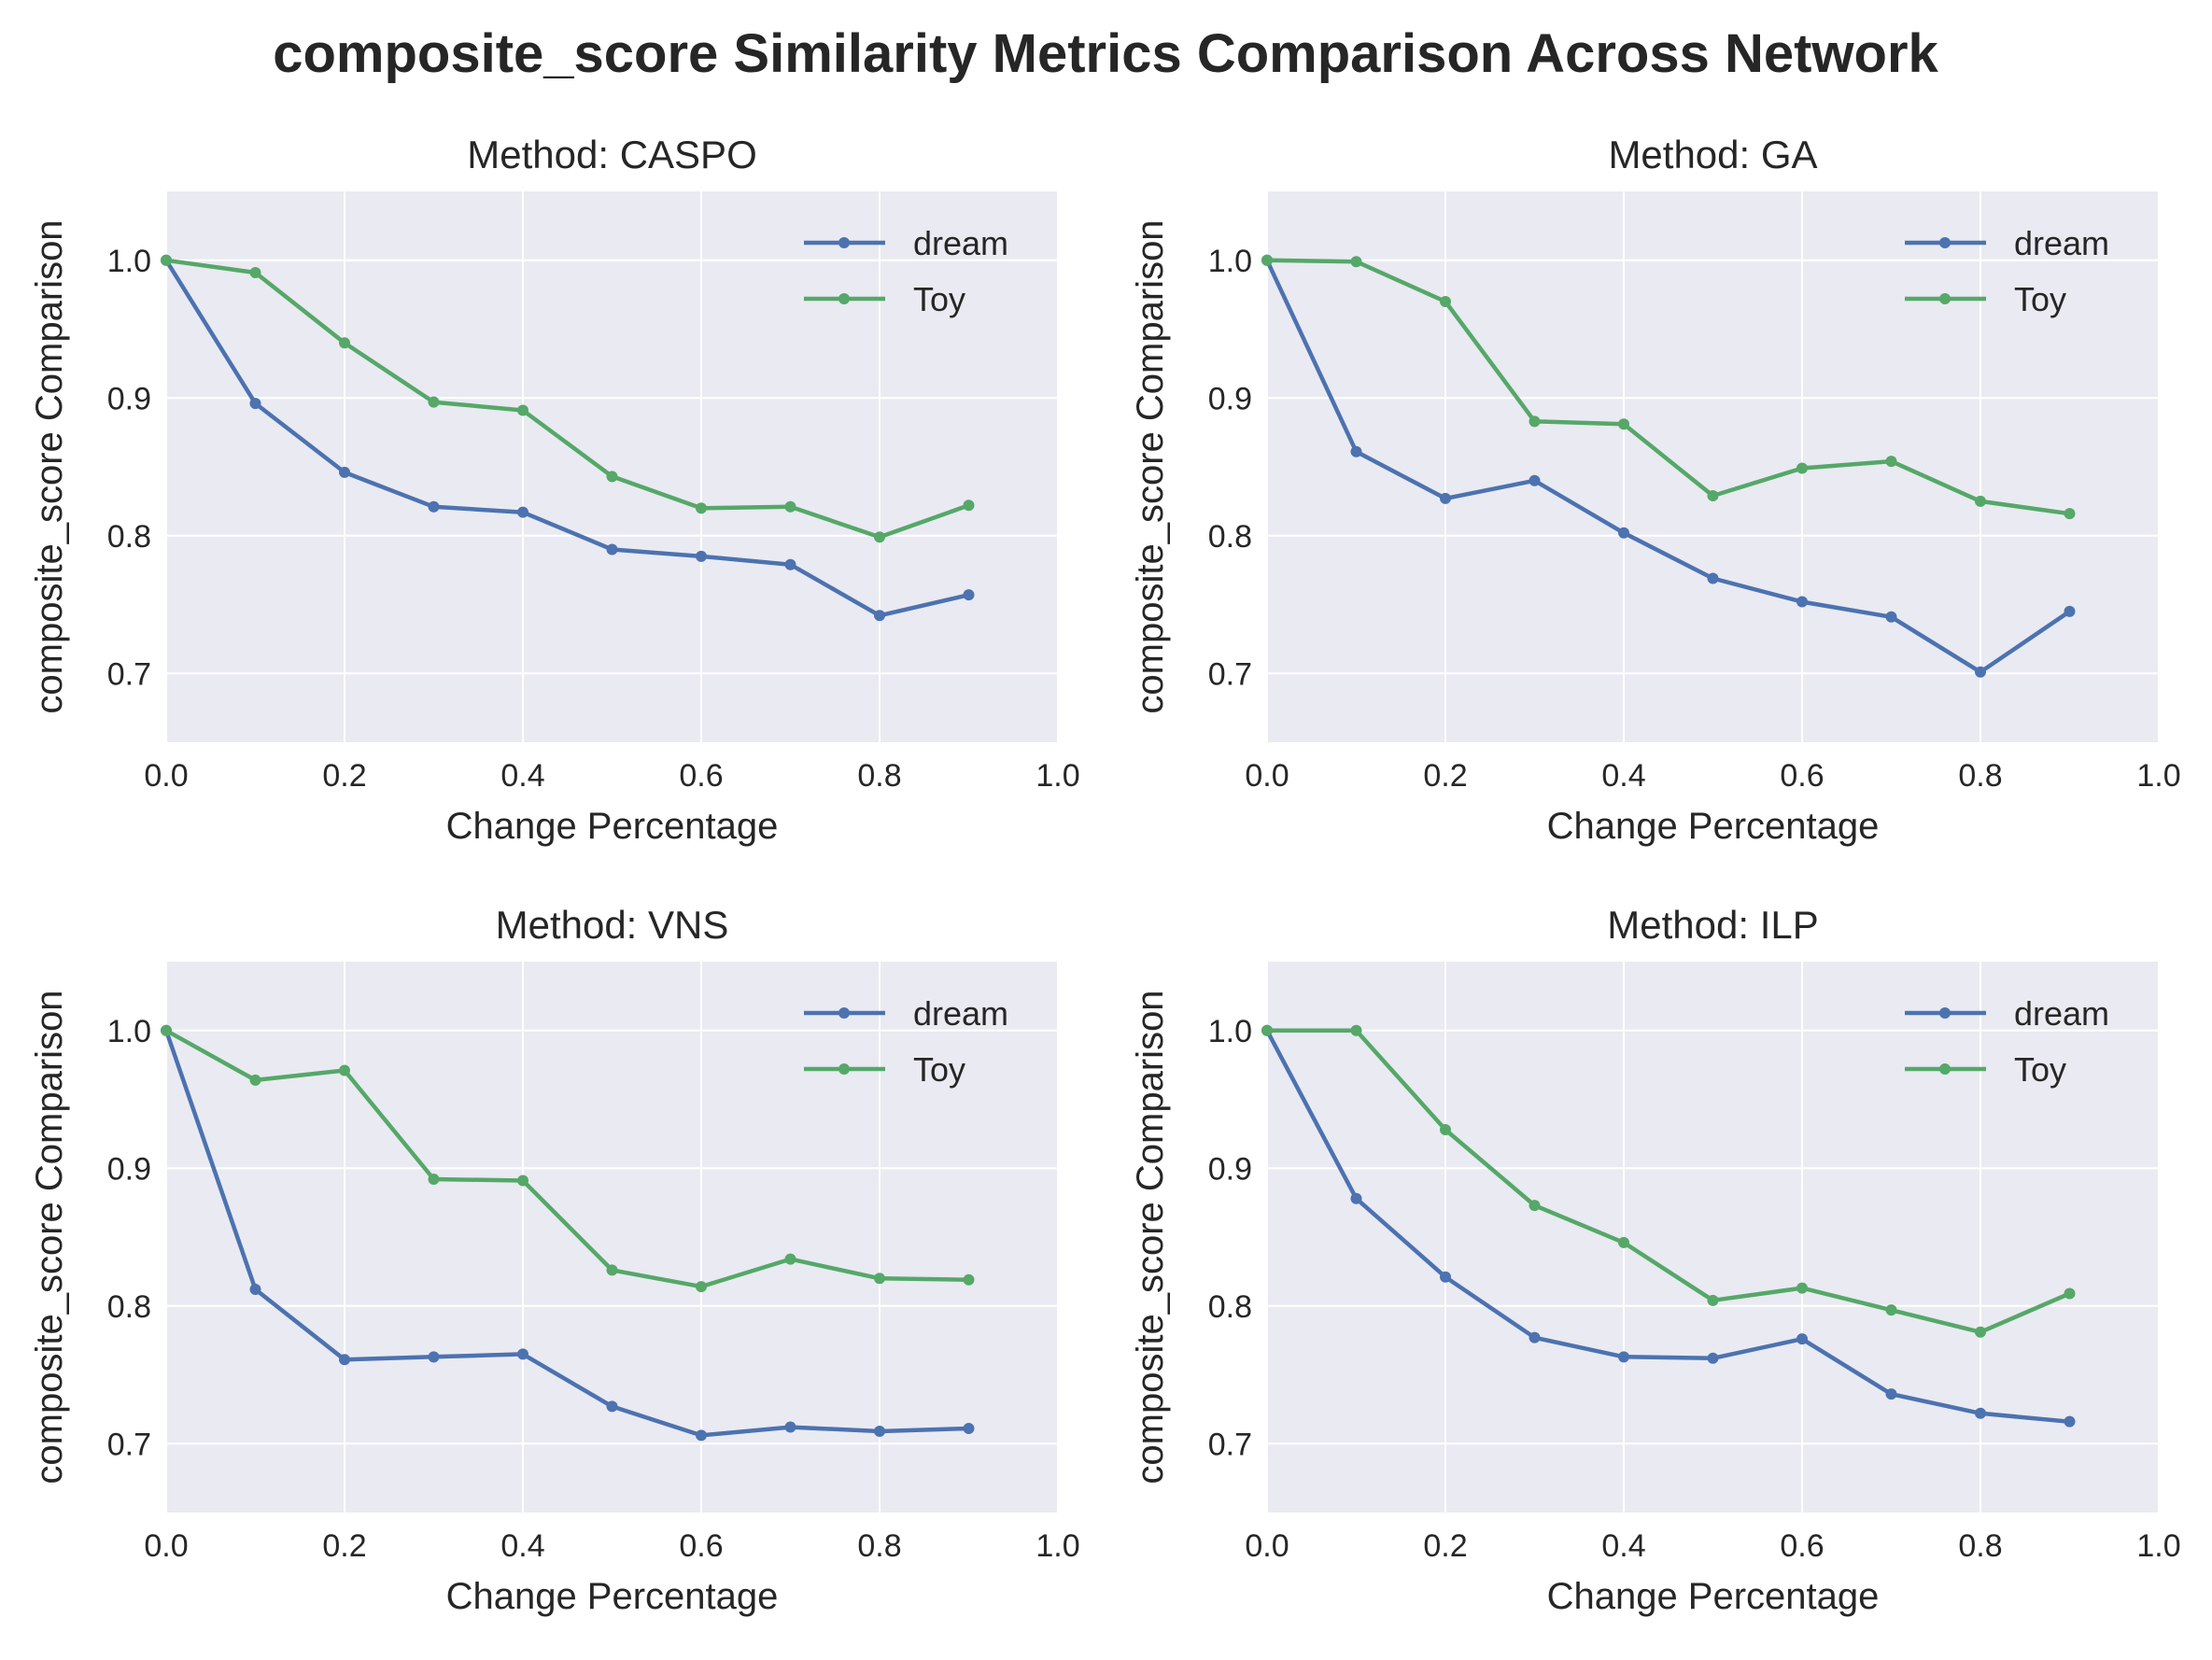 This screenshot has width=2212, height=1660. I want to click on subplot-title: Method: CASPO, so click(611, 155).